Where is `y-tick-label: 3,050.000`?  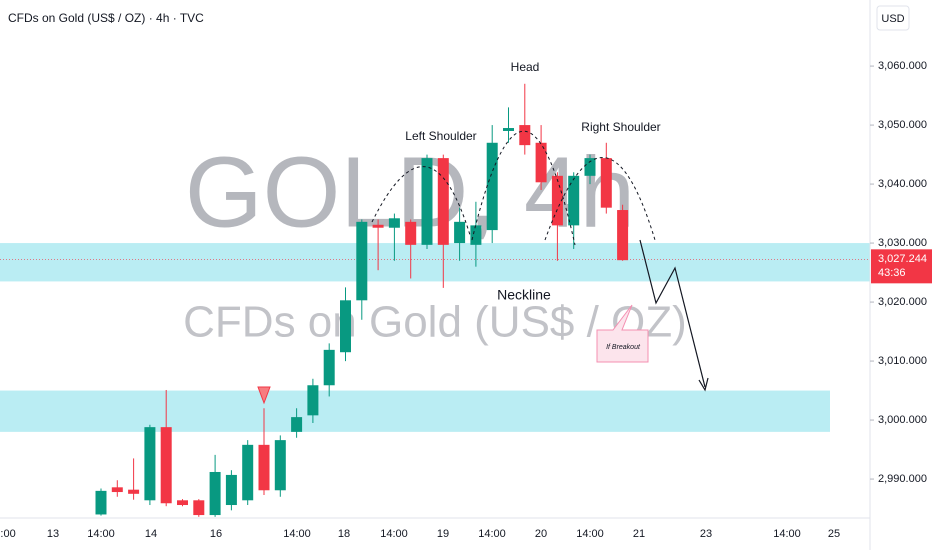 y-tick-label: 3,050.000 is located at coordinates (902, 125).